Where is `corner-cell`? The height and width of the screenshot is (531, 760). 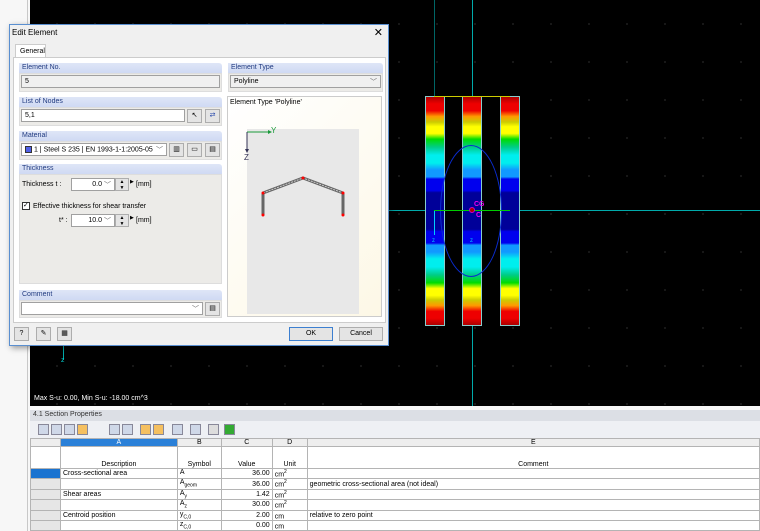
corner-cell is located at coordinates (45, 442).